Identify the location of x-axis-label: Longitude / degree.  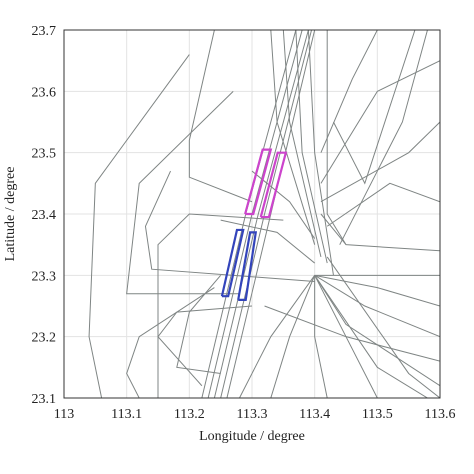
(252, 436).